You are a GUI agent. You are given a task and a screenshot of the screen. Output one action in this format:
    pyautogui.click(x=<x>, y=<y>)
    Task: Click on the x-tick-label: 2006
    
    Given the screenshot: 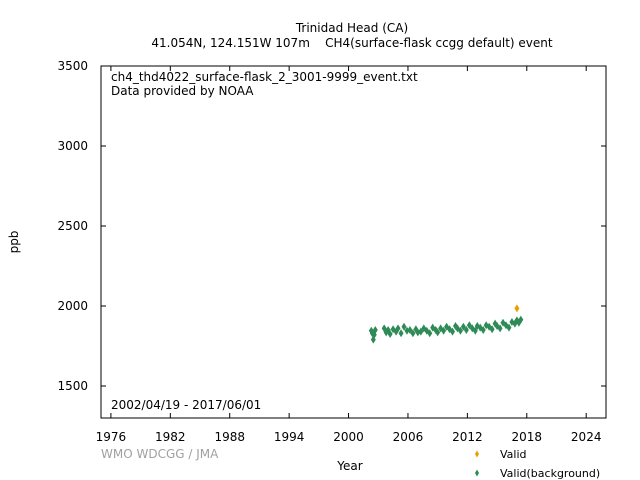 What is the action you would take?
    pyautogui.click(x=408, y=437)
    